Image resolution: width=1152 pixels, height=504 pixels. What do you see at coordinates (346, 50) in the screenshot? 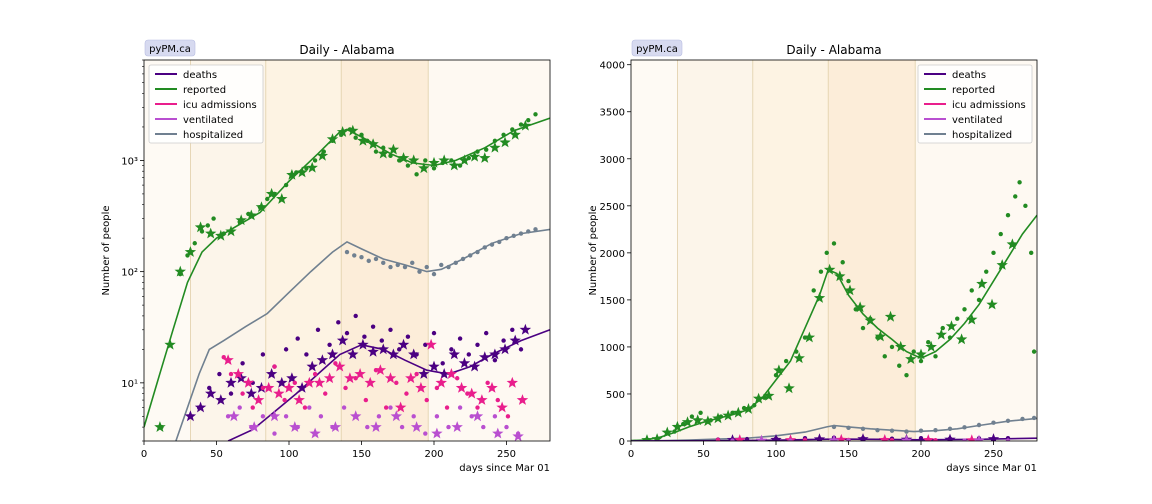
I see `chart-title: Daily - Alabama` at bounding box center [346, 50].